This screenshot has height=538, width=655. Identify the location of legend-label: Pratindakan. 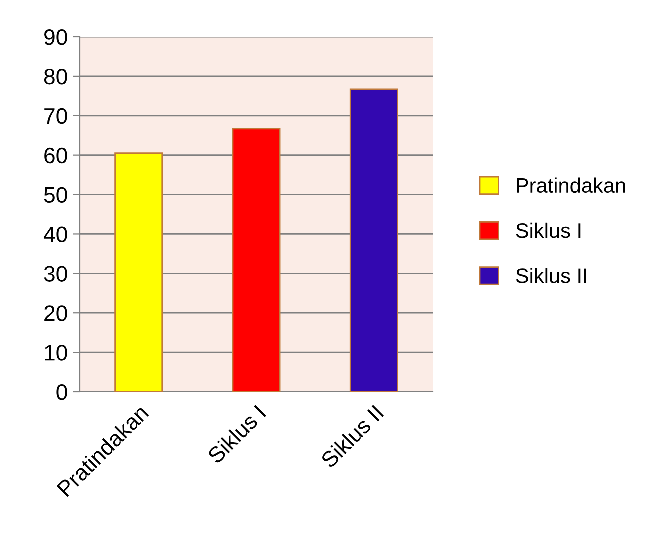
(571, 186).